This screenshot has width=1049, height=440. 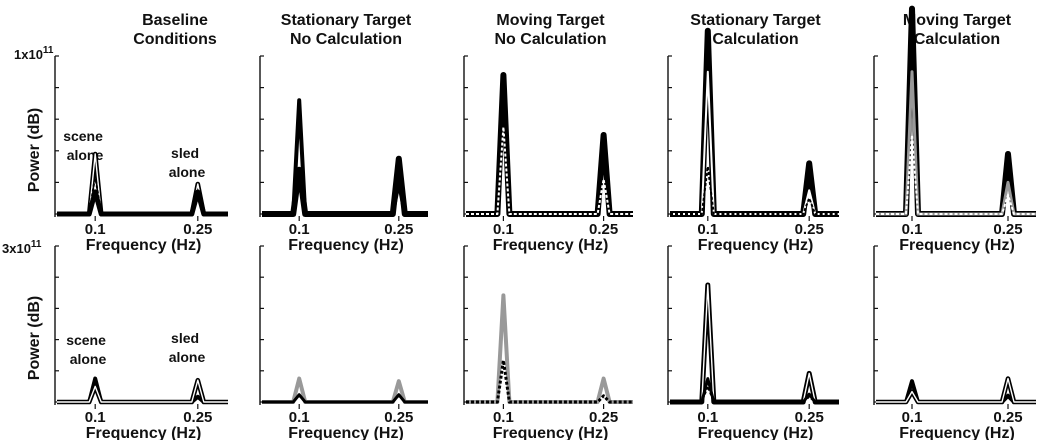 What do you see at coordinates (187, 347) in the screenshot?
I see `sled-alone-annotation-row2: sled alone` at bounding box center [187, 347].